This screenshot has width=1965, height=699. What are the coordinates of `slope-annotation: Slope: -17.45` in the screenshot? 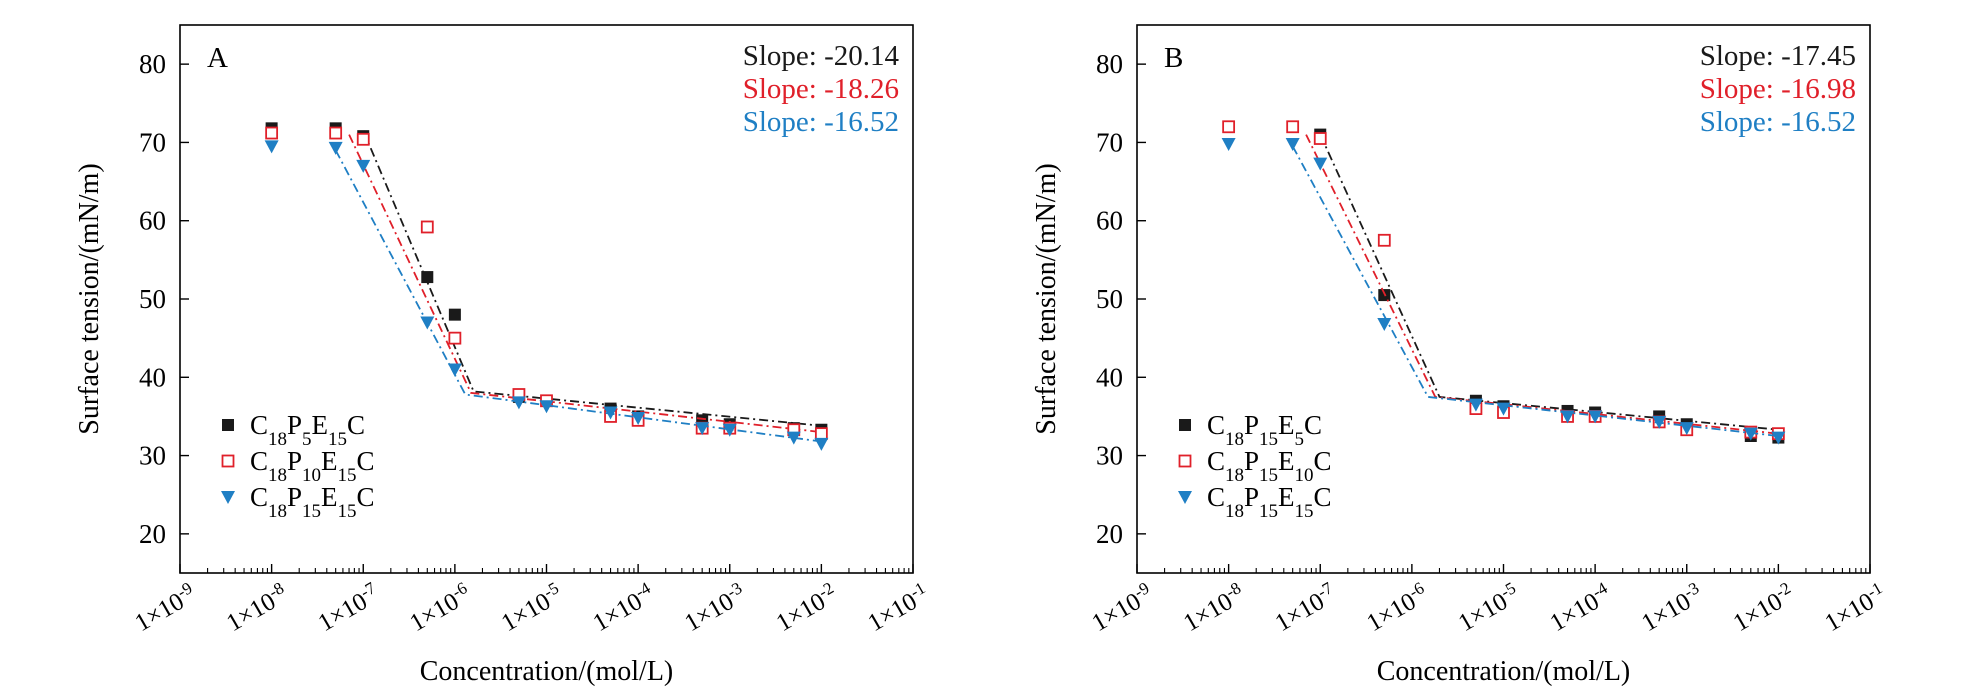 It's located at (1778, 56).